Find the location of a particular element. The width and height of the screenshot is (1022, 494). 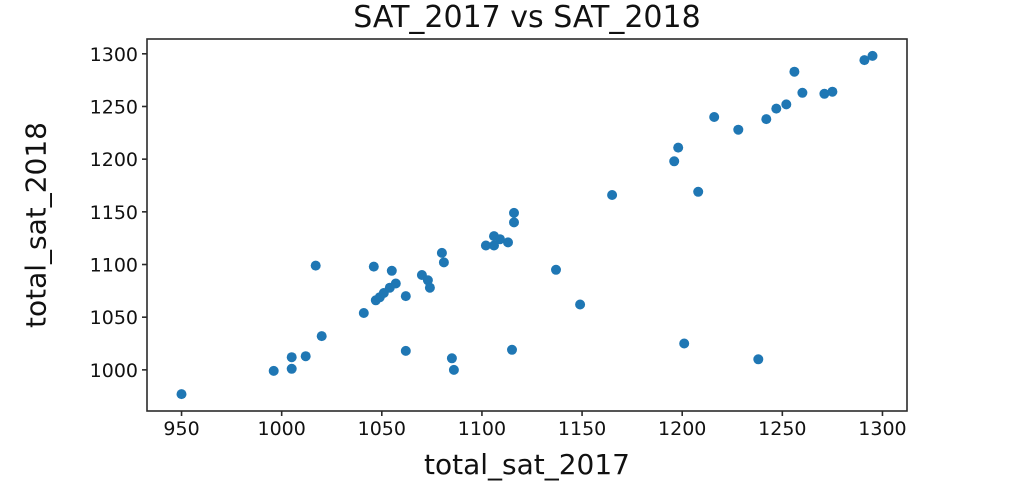

x-tick-label: 1050 is located at coordinates (382, 429).